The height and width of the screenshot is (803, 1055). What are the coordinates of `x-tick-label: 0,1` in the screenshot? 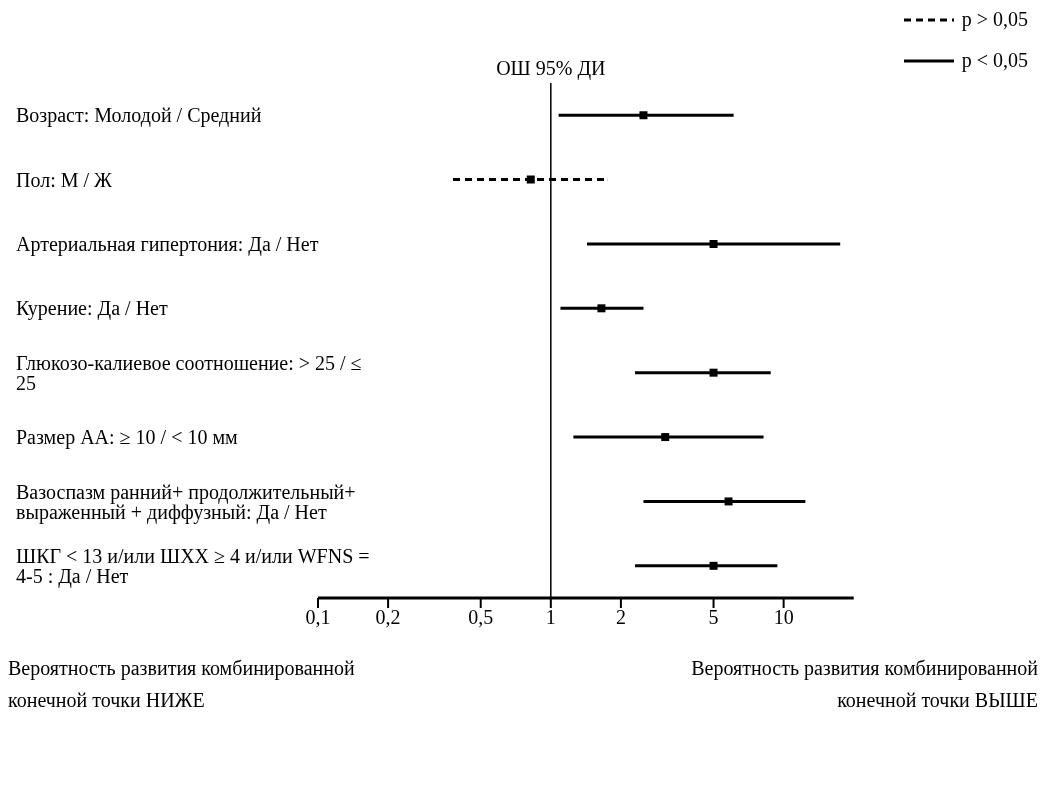 It's located at (318, 617).